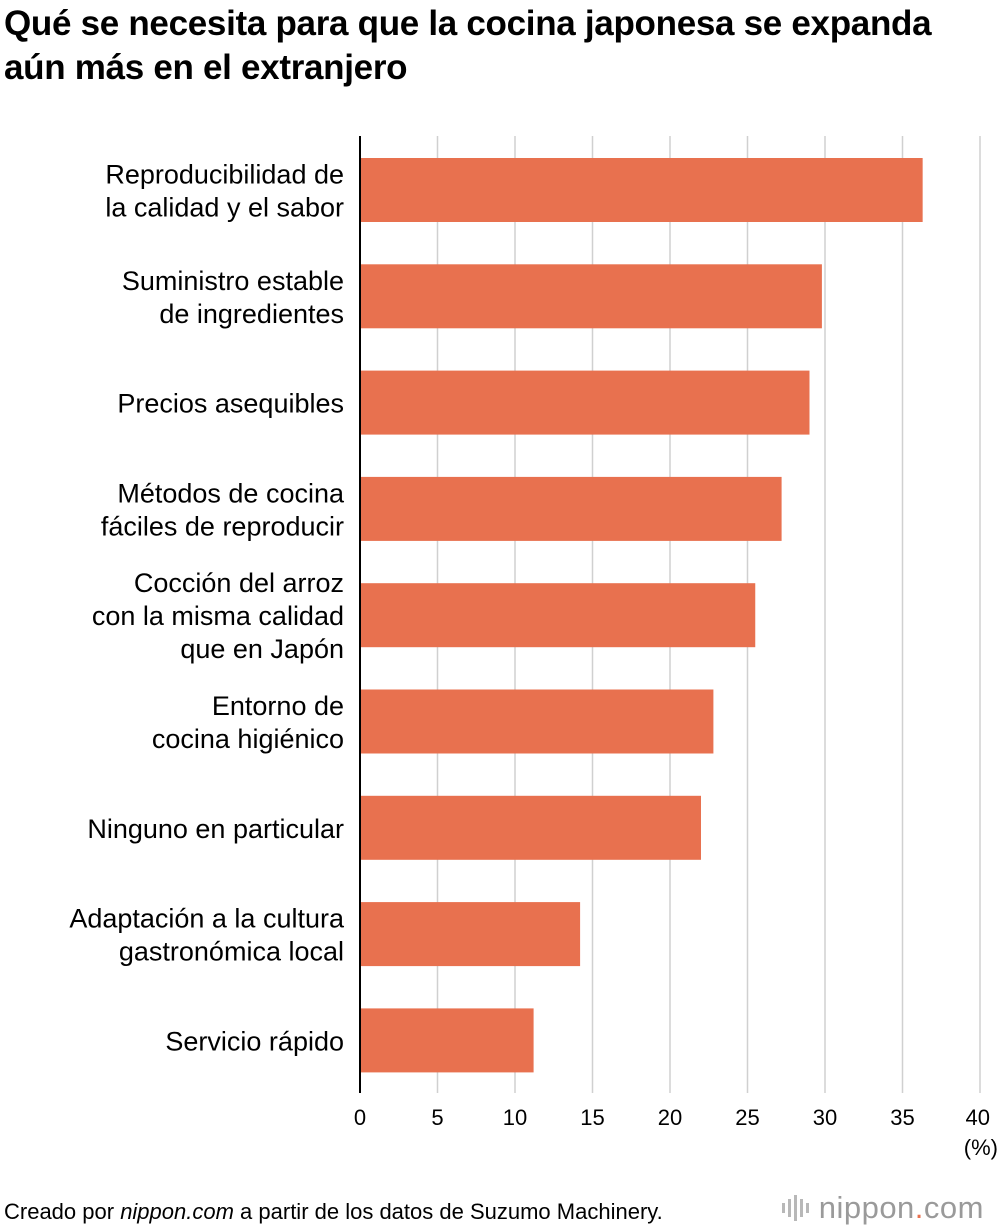  I want to click on category-label-3: Métodos de cocina fáciles de reproducir, so click(223, 509).